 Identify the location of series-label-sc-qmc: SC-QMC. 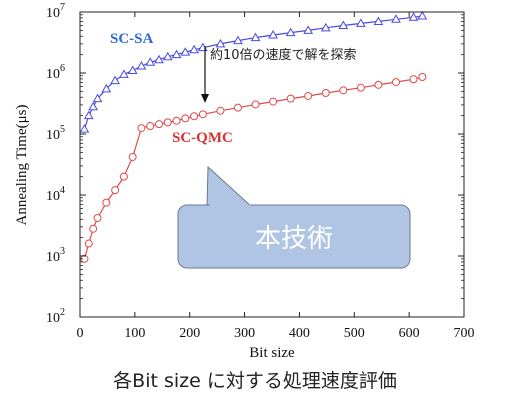
(202, 138).